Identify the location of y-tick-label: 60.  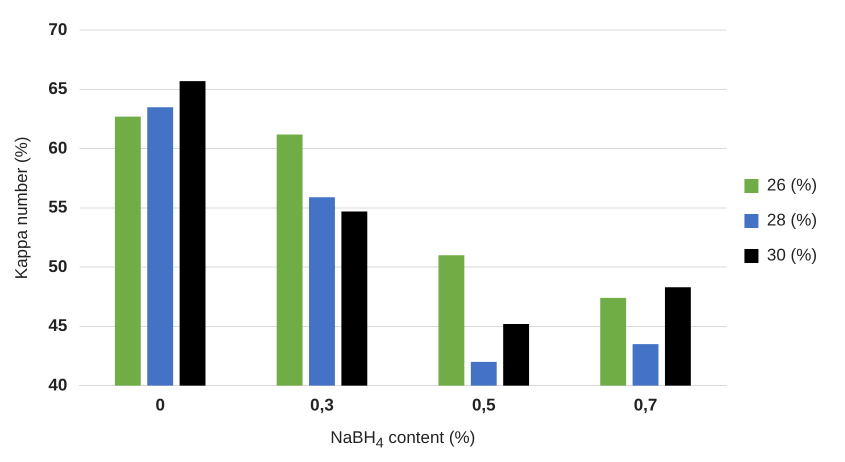
(58, 148).